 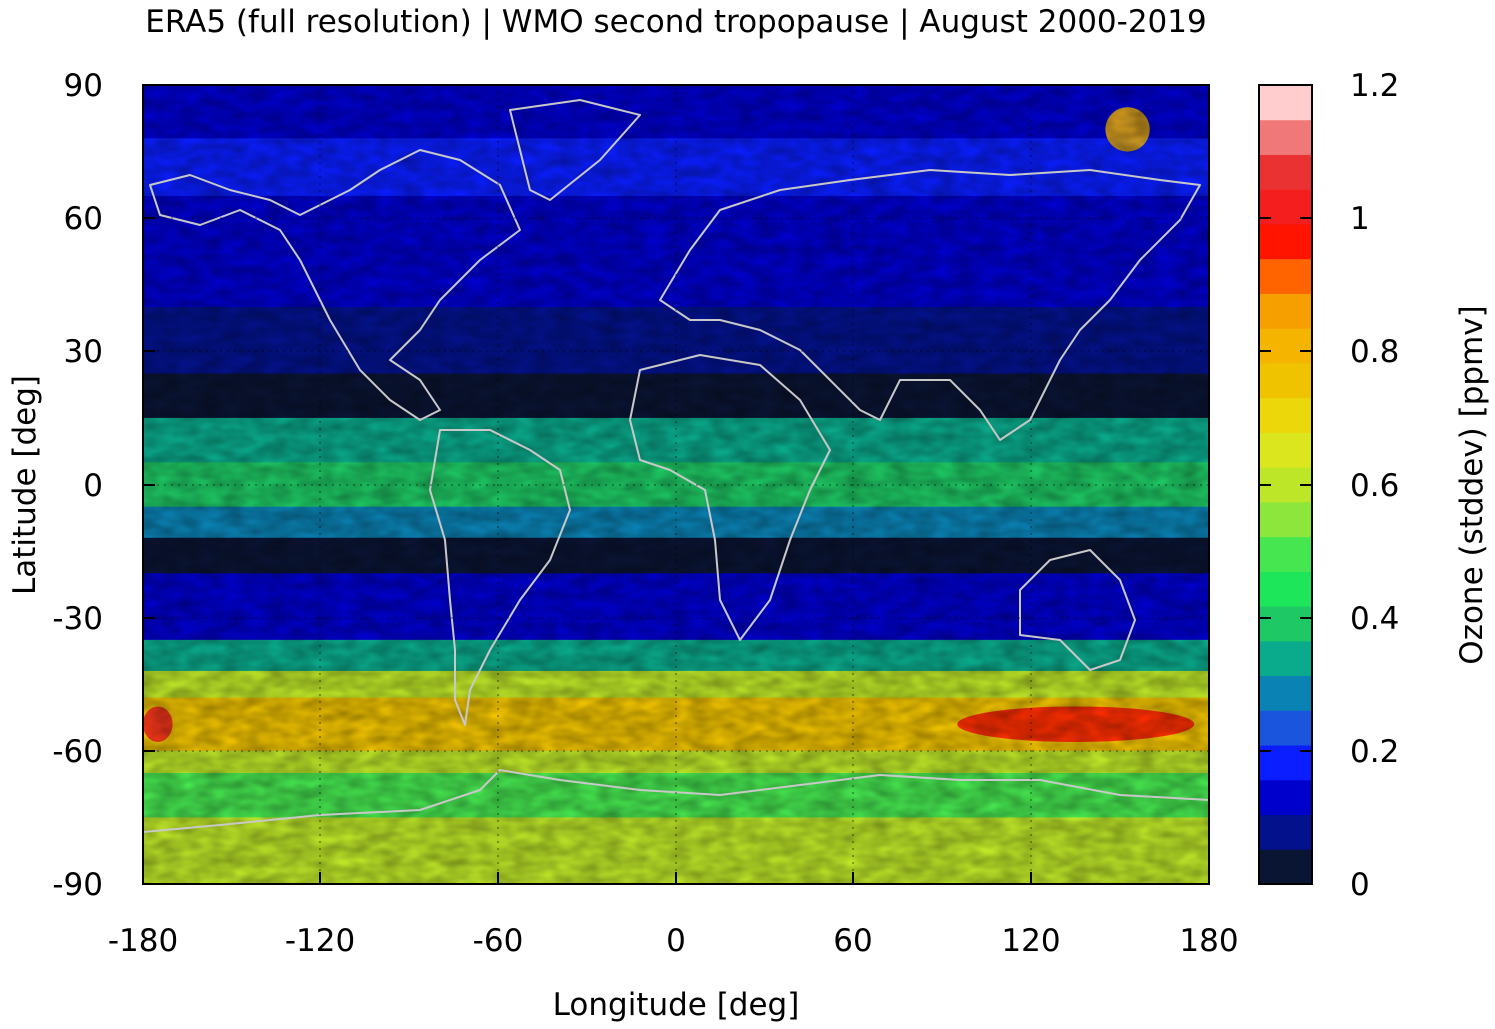 I want to click on y-tick-label: -60, so click(x=77, y=752).